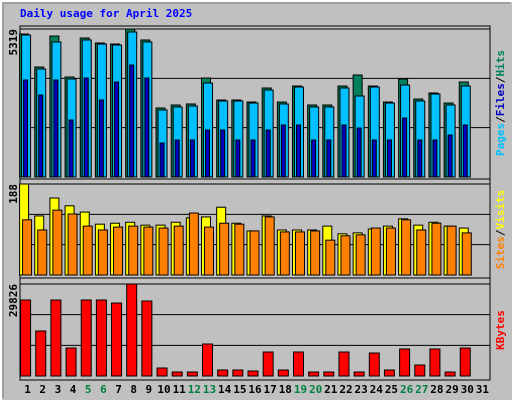  What do you see at coordinates (500, 210) in the screenshot?
I see `legend-entry: Visits` at bounding box center [500, 210].